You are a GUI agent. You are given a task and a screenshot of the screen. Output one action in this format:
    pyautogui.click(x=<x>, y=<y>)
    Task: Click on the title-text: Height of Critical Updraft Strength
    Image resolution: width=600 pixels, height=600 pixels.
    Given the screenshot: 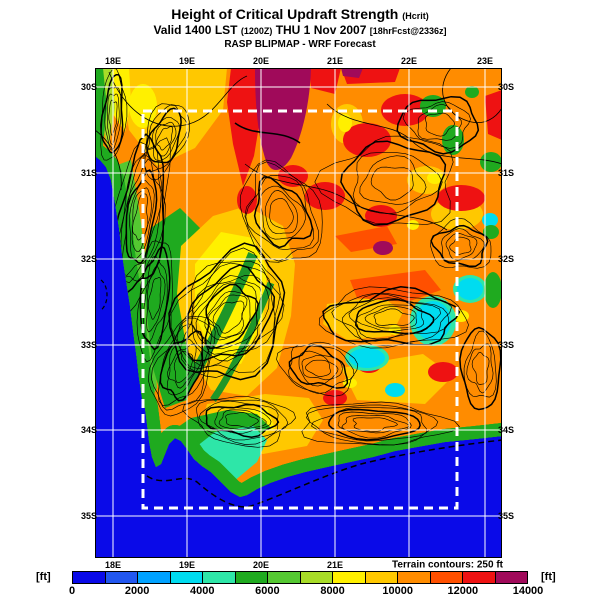 What is the action you would take?
    pyautogui.click(x=285, y=14)
    